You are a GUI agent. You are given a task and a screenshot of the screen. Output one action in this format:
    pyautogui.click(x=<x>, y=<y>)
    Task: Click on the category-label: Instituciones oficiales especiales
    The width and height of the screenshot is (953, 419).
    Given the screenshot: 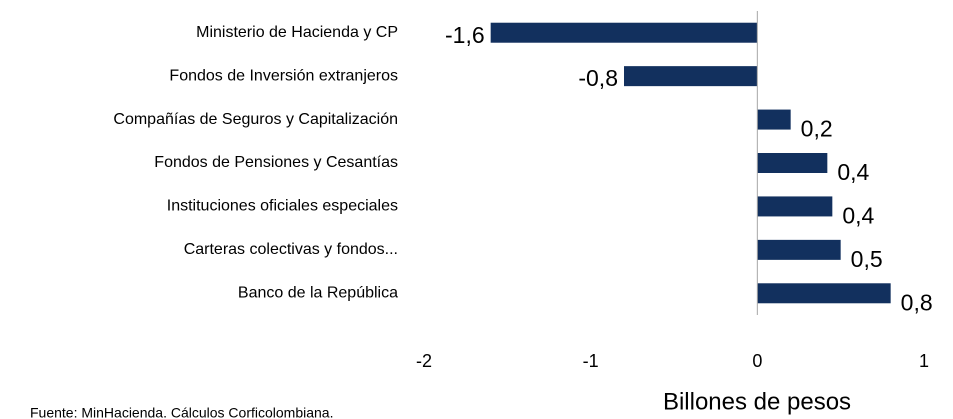 What is the action you would take?
    pyautogui.click(x=282, y=206)
    